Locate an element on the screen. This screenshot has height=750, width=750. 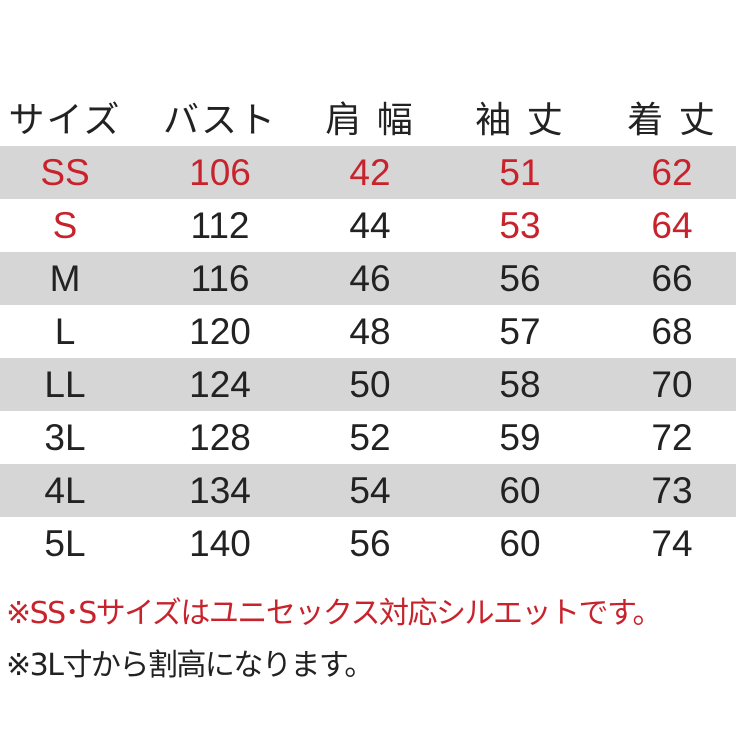
cell-shoulder-width: 42 is located at coordinates (370, 172).